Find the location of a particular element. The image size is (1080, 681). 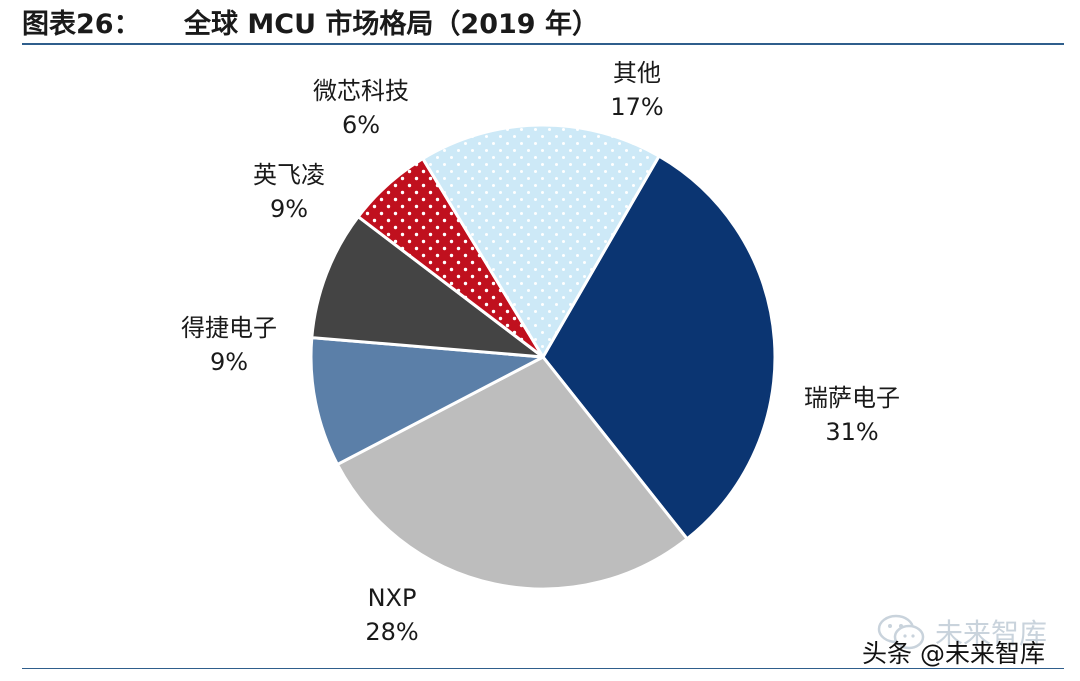

pie-slice-nxp is located at coordinates (512, 473).